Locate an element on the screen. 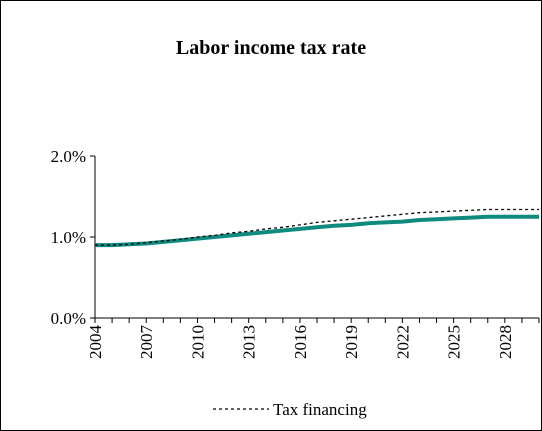 Image resolution: width=542 pixels, height=431 pixels. chart-title: Labor income tax rate is located at coordinates (271, 48).